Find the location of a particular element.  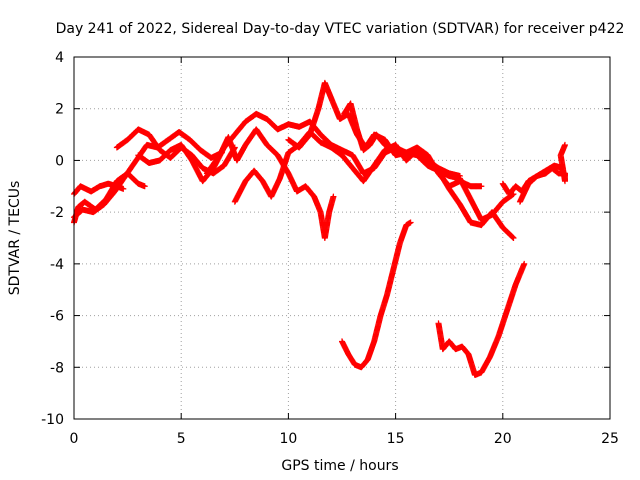

x-tick-label: 20 is located at coordinates (503, 439).